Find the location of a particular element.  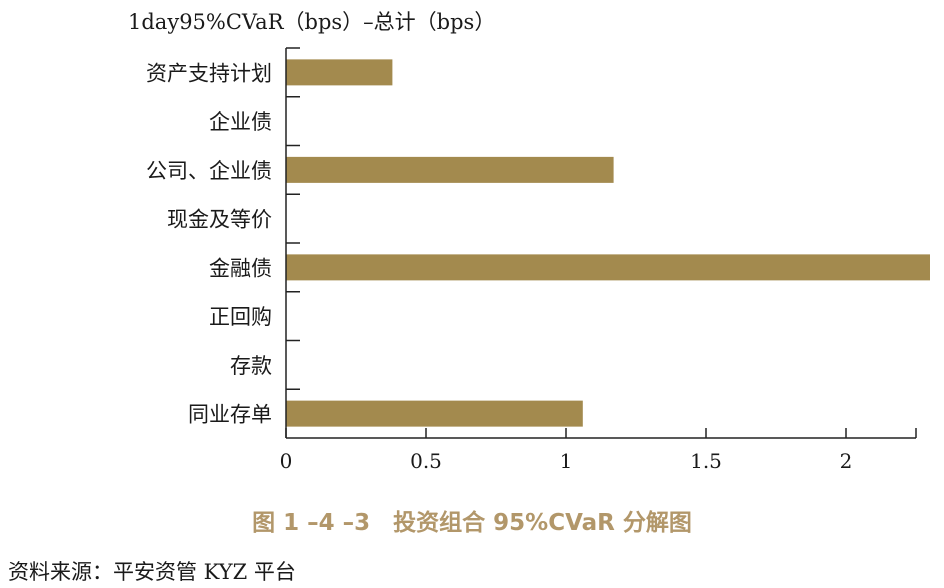

x-tick-label-2: 1 is located at coordinates (566, 461).